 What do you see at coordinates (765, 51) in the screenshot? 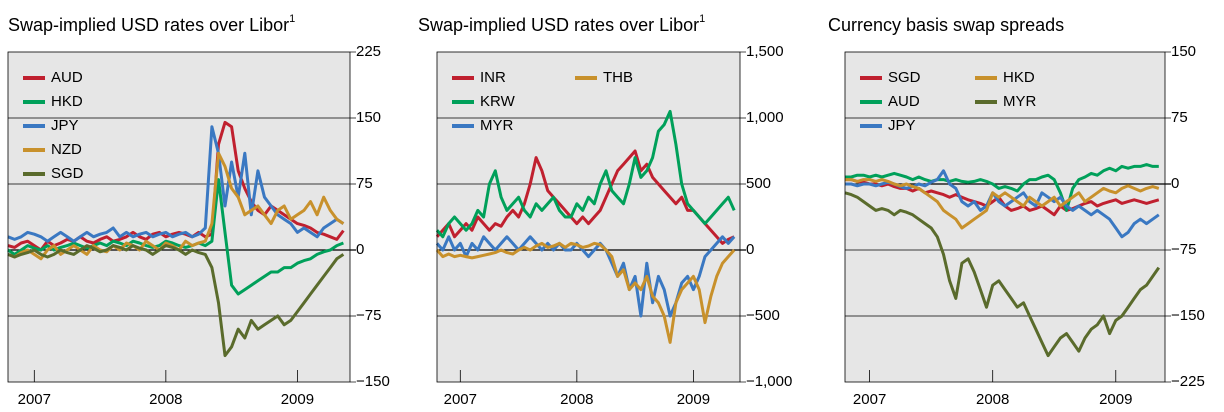
I see `y-tick-label: 1,500` at bounding box center [765, 51].